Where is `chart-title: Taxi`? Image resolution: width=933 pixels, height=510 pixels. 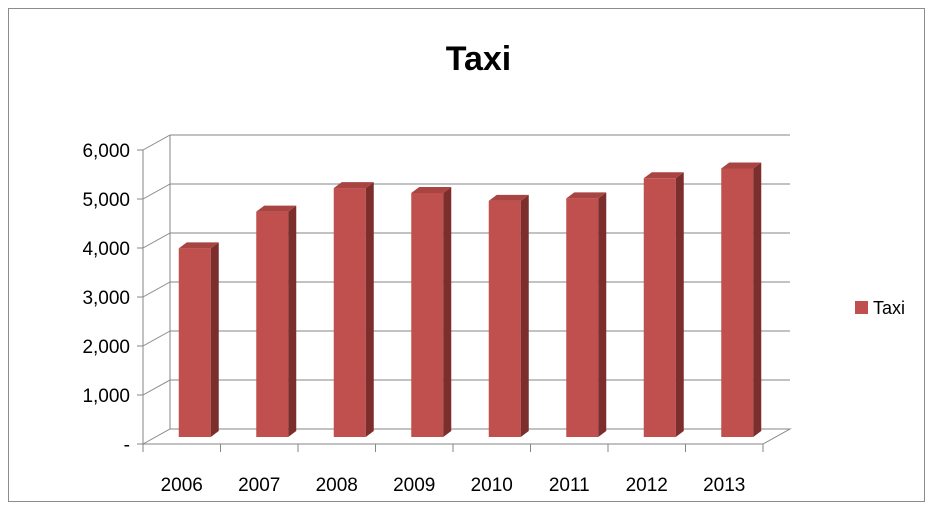 chart-title: Taxi is located at coordinates (478, 59).